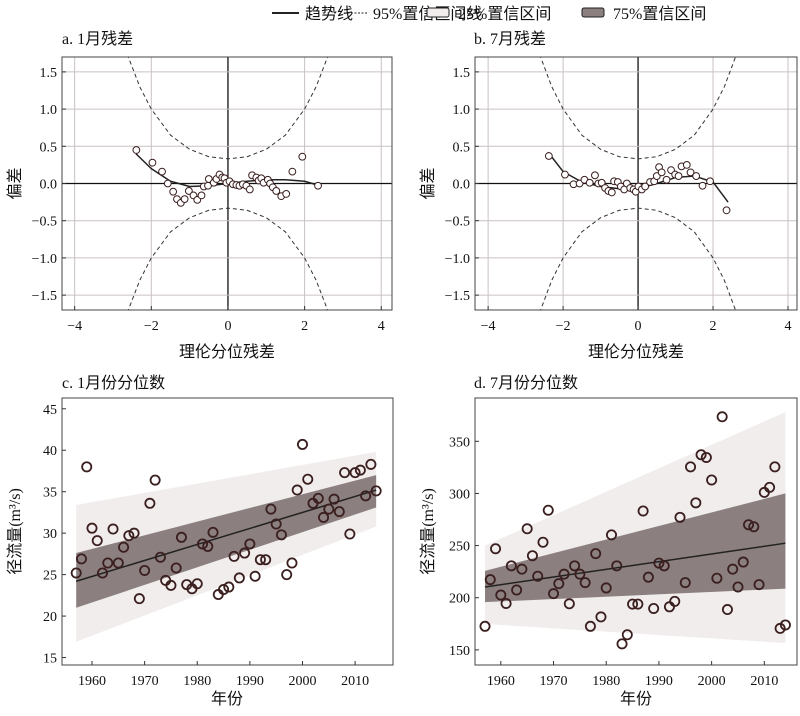 The height and width of the screenshot is (716, 800). I want to click on y-tick-label: −1.5, so click(44, 296).